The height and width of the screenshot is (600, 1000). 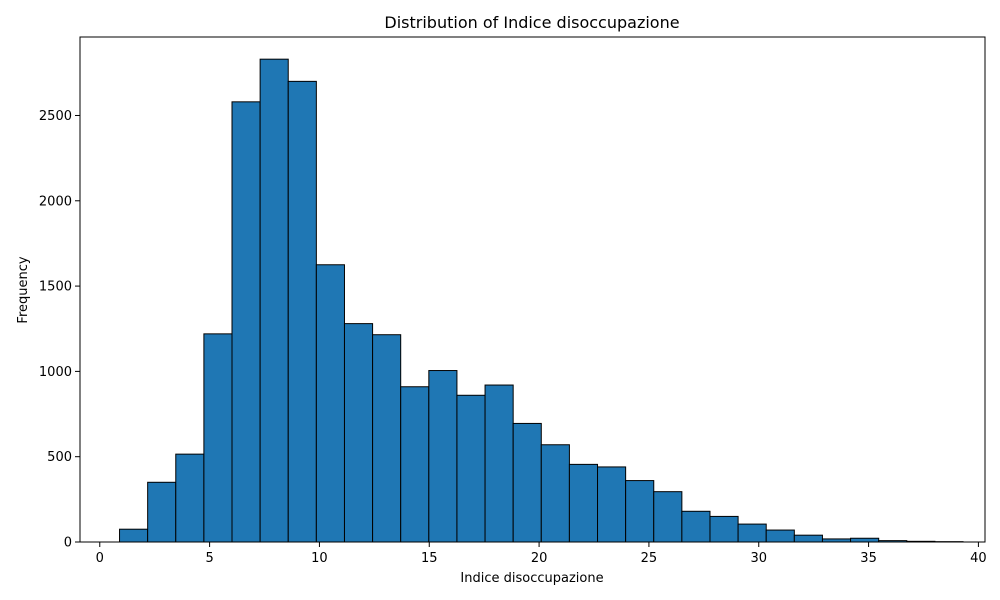 What do you see at coordinates (55, 287) in the screenshot?
I see `y-tick-label: 1500` at bounding box center [55, 287].